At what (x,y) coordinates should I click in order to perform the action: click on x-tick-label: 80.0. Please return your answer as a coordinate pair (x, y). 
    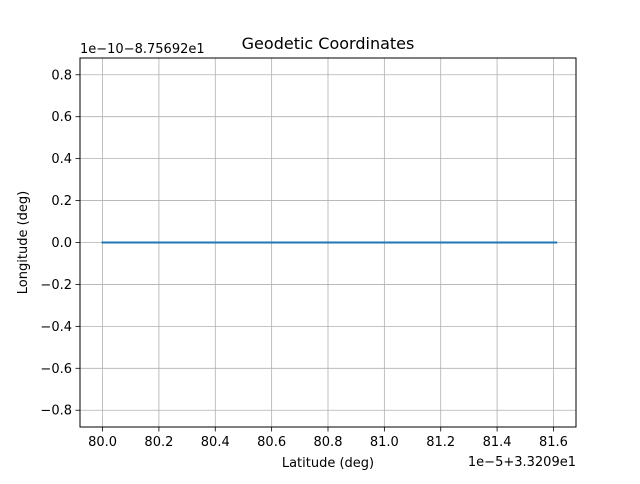
    Looking at the image, I should click on (102, 442).